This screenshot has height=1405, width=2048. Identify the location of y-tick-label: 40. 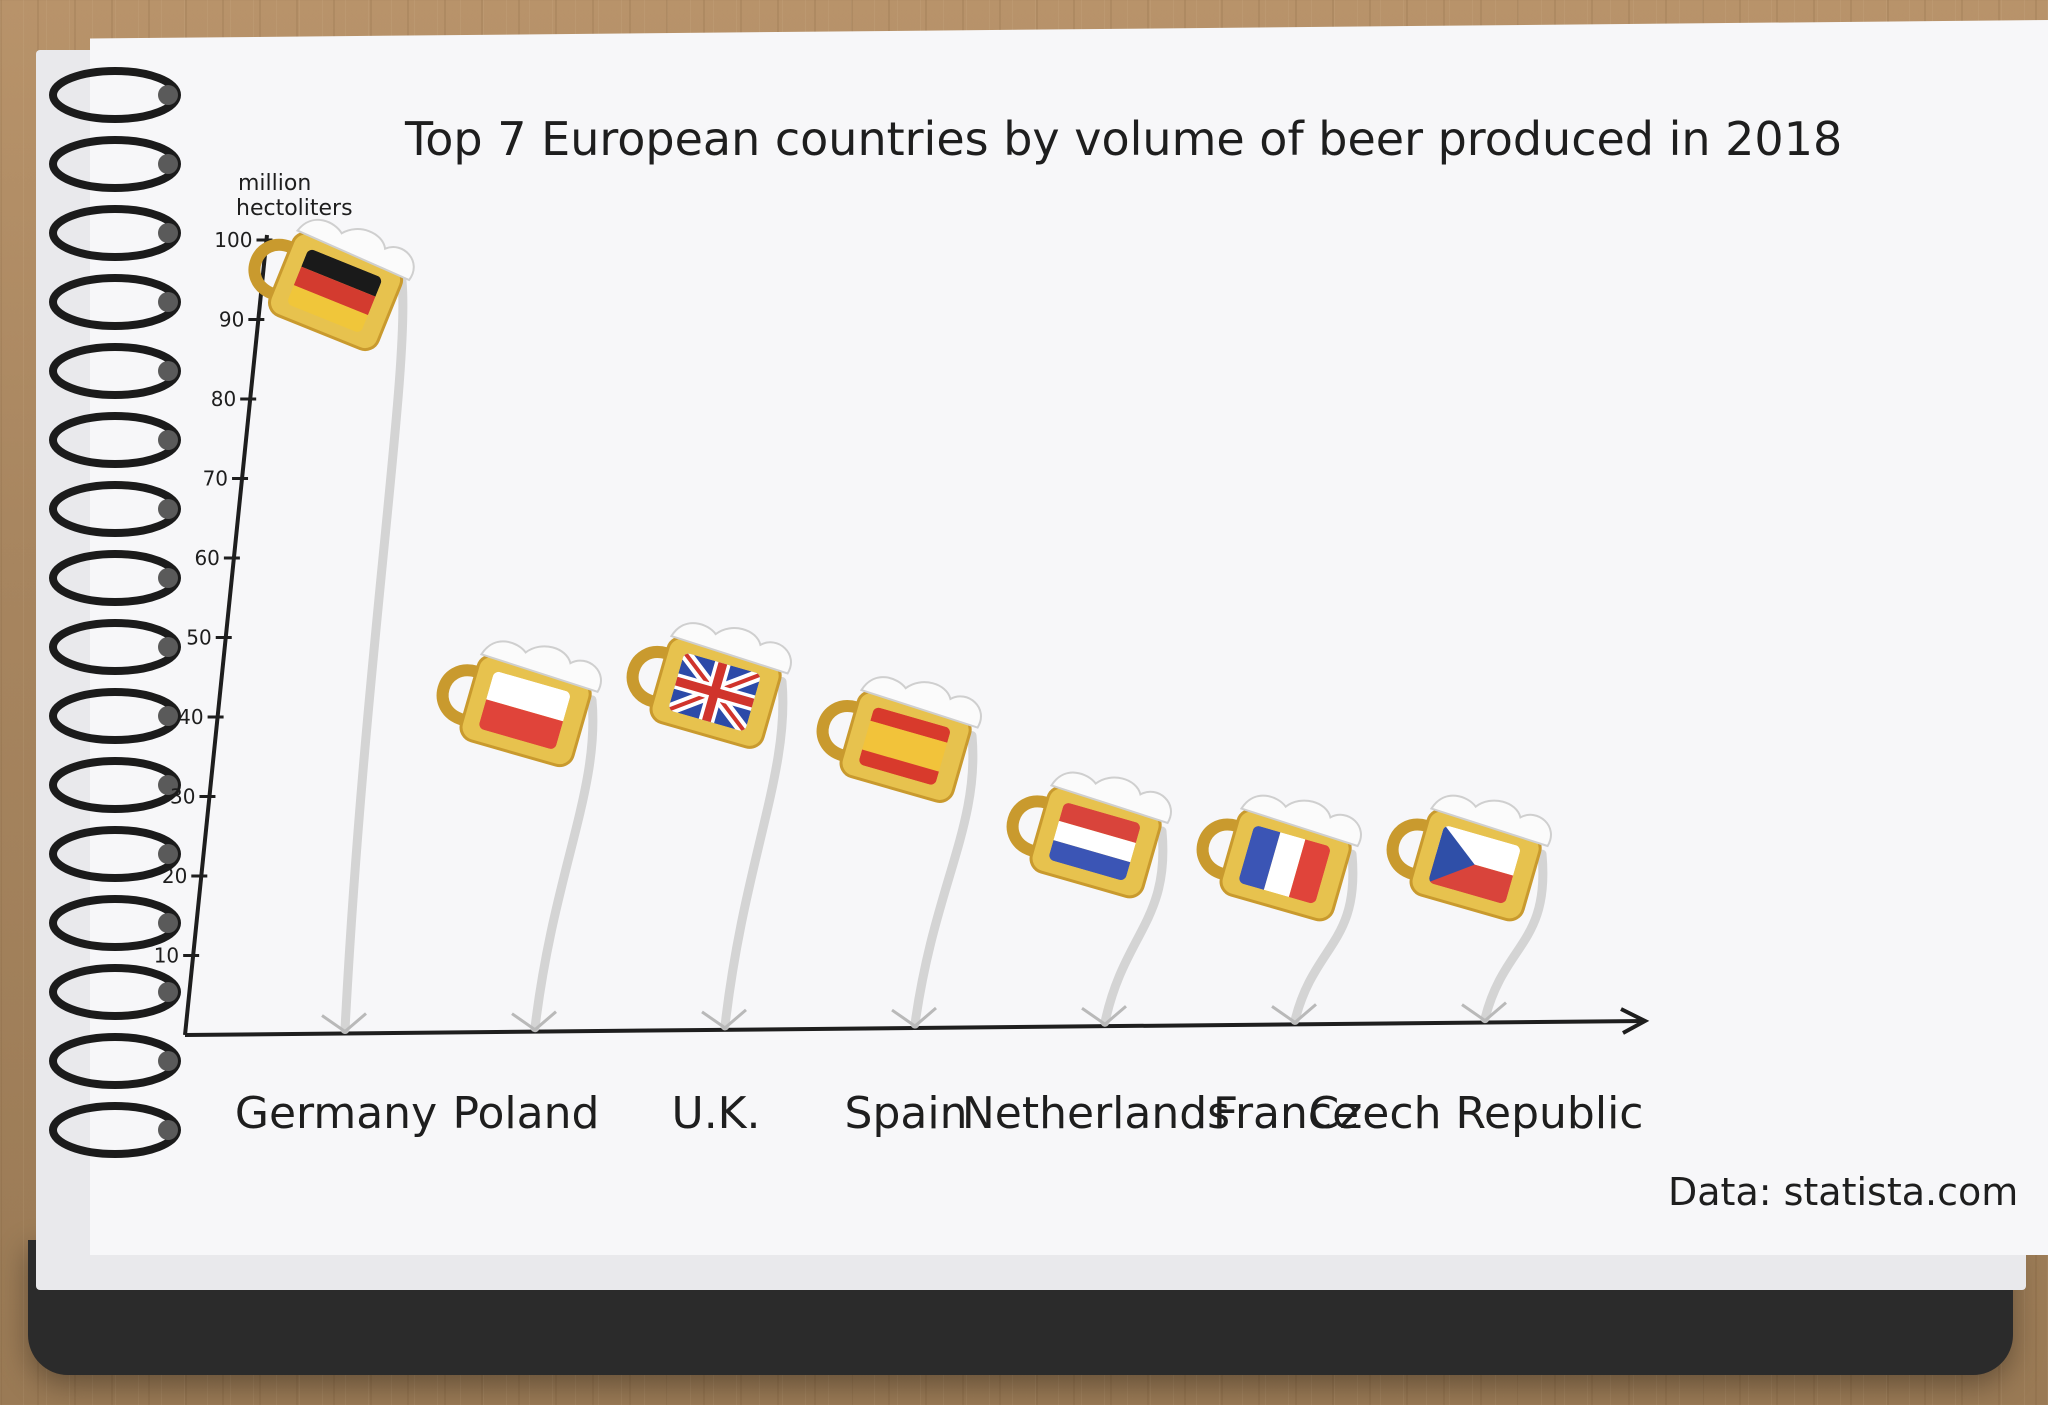
(190, 717).